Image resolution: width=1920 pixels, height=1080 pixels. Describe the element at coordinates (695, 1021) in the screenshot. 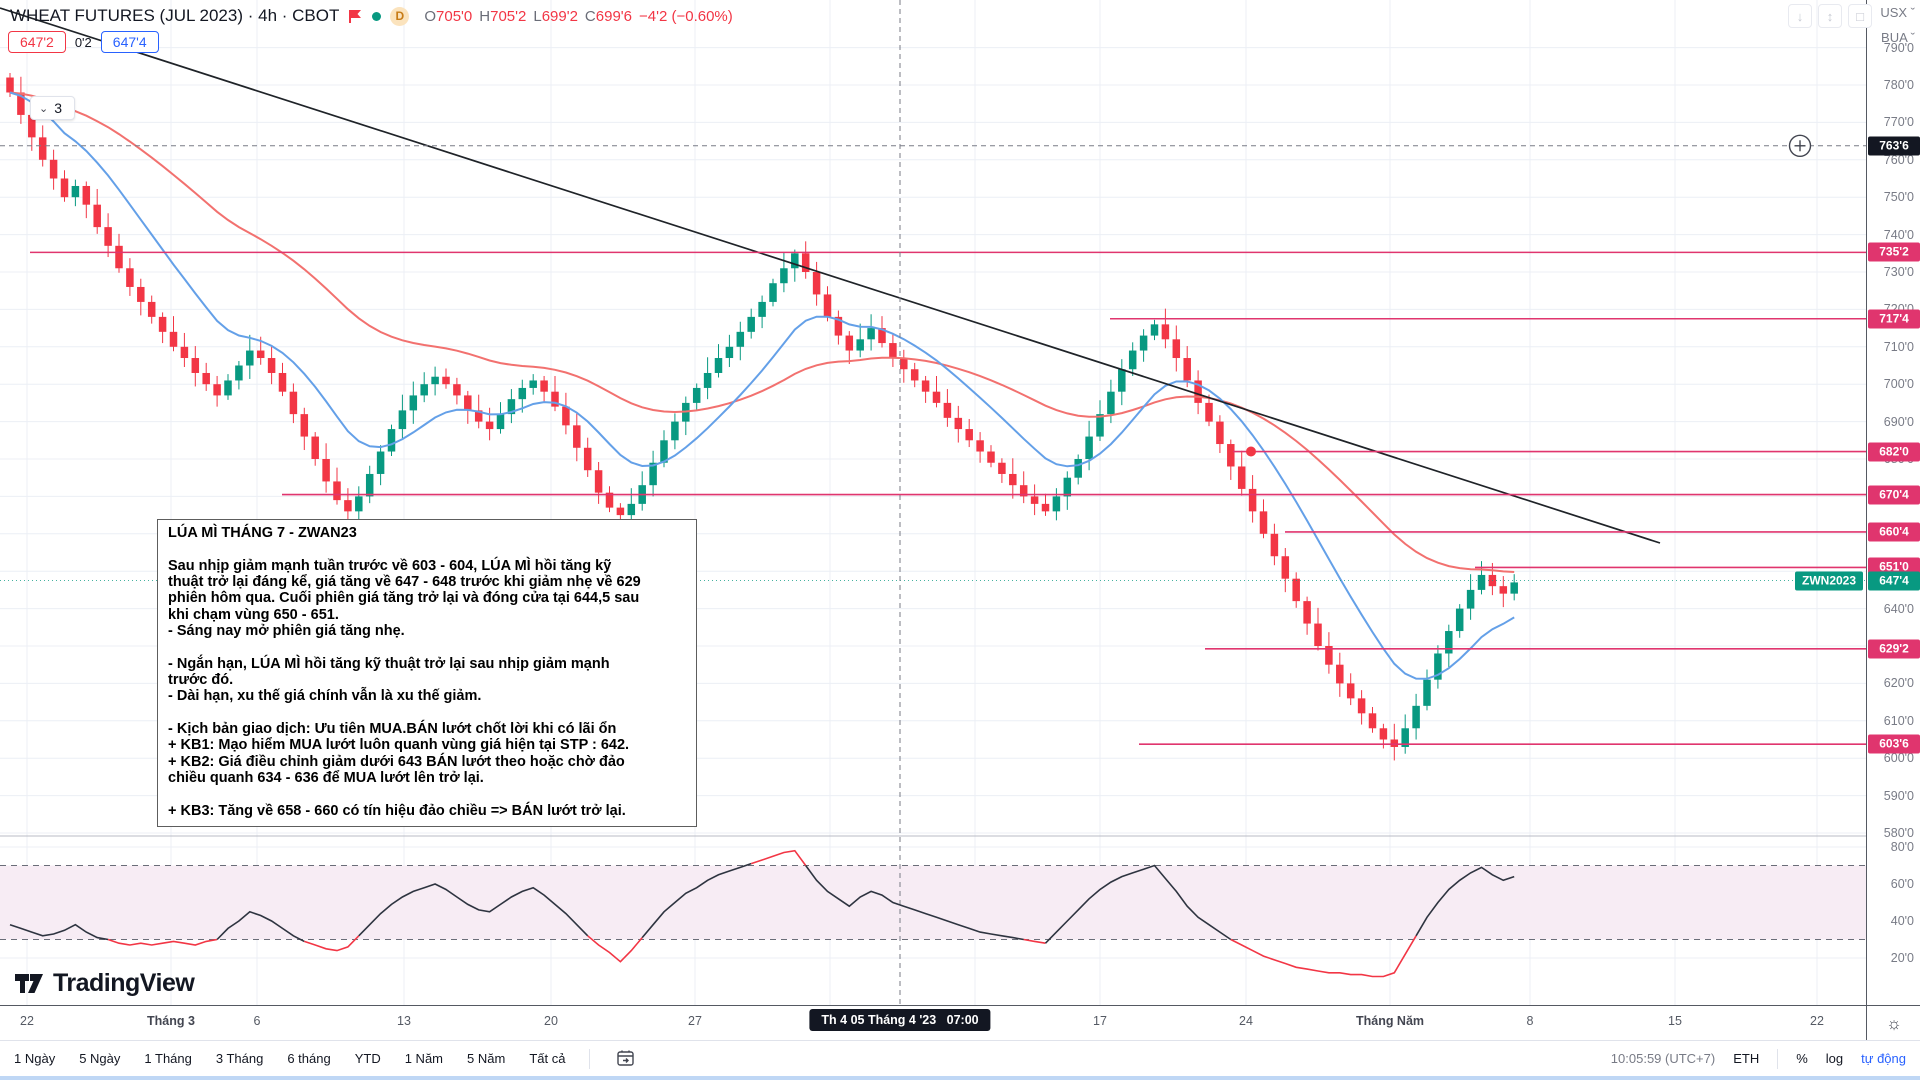

I see `time-axis-label: 27` at that location.